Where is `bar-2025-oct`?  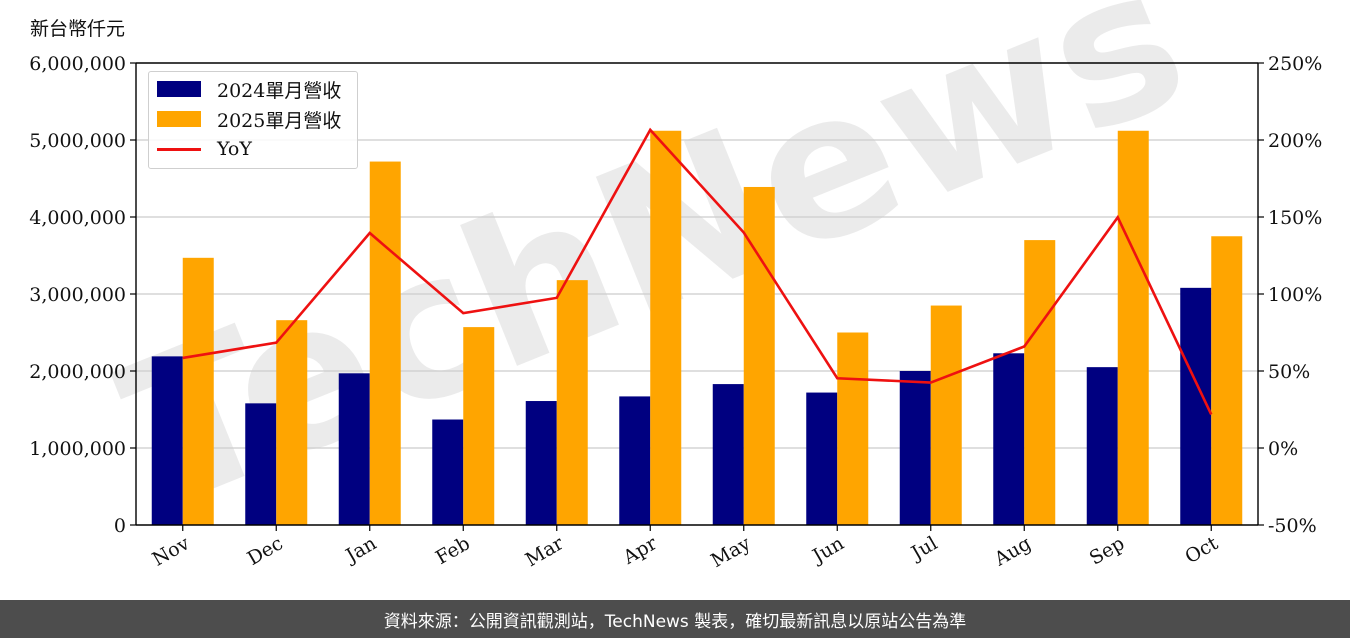 bar-2025-oct is located at coordinates (1227, 380).